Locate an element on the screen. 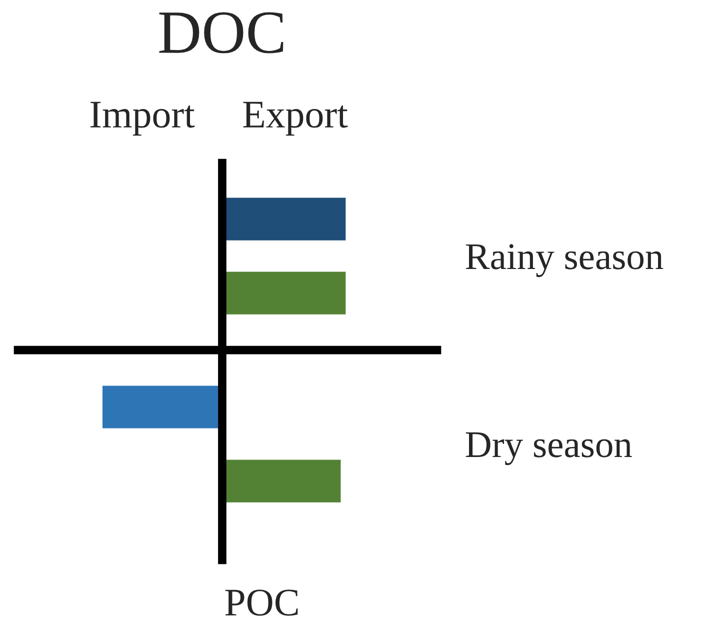 The height and width of the screenshot is (626, 725). text: Export is located at coordinates (295, 119).